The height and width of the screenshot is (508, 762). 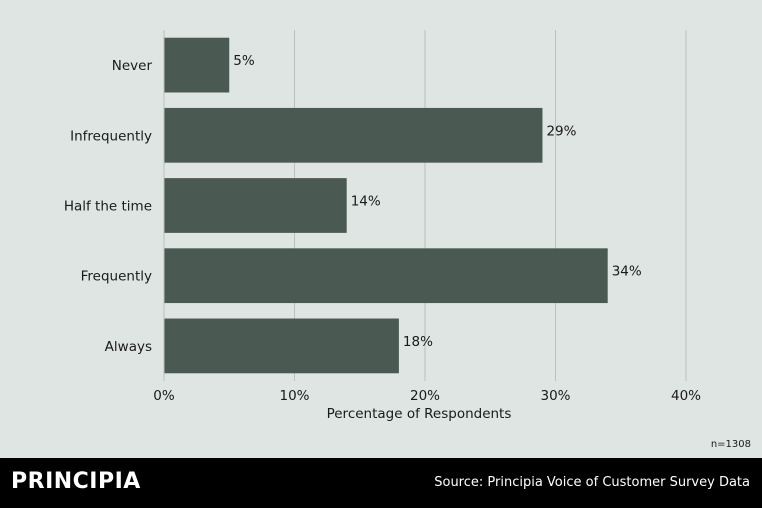 I want to click on value-label-1: 29%, so click(x=561, y=131).